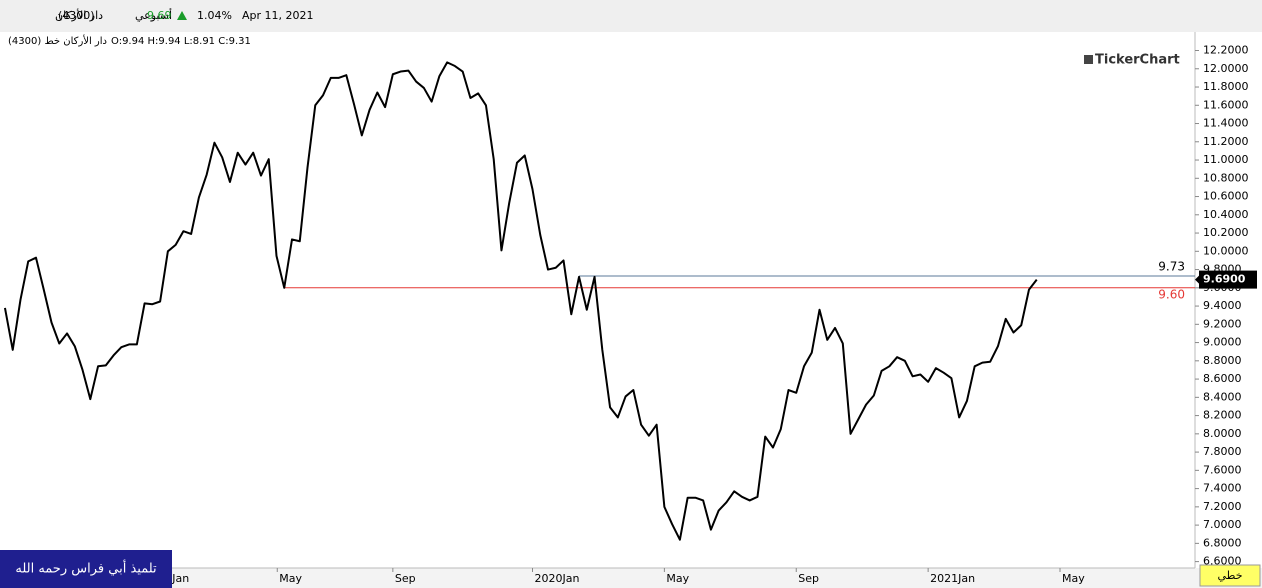  What do you see at coordinates (1226, 68) in the screenshot?
I see `y-tick-label: 12.0000` at bounding box center [1226, 68].